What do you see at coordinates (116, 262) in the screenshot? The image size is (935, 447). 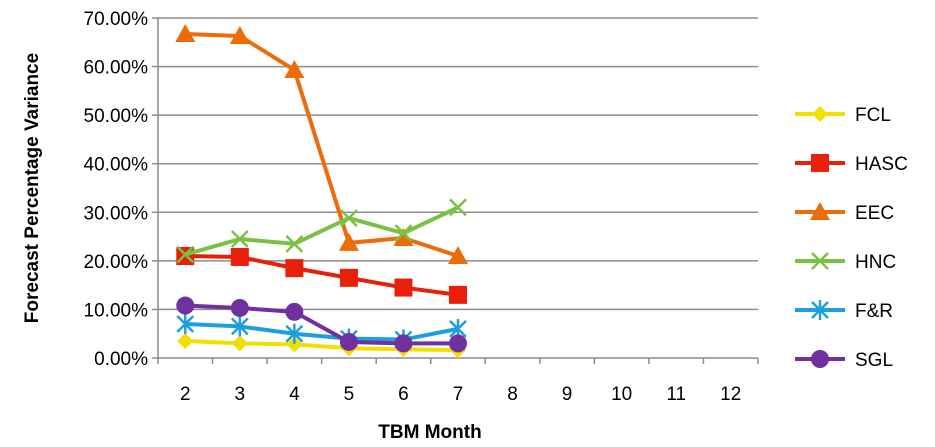 I see `y-tick-label: 20.00%` at bounding box center [116, 262].